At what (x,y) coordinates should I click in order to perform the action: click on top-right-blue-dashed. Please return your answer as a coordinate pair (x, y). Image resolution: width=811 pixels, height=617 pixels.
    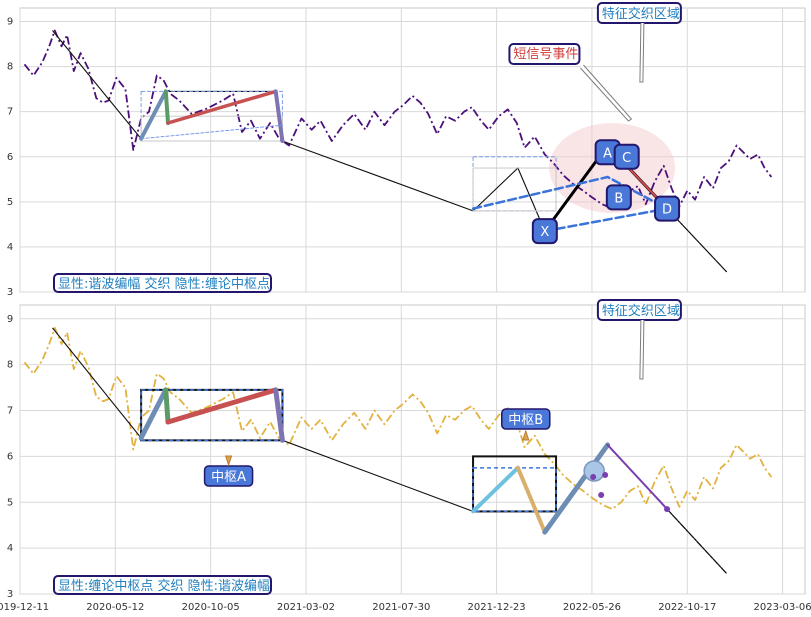
    Looking at the image, I should click on (570, 192).